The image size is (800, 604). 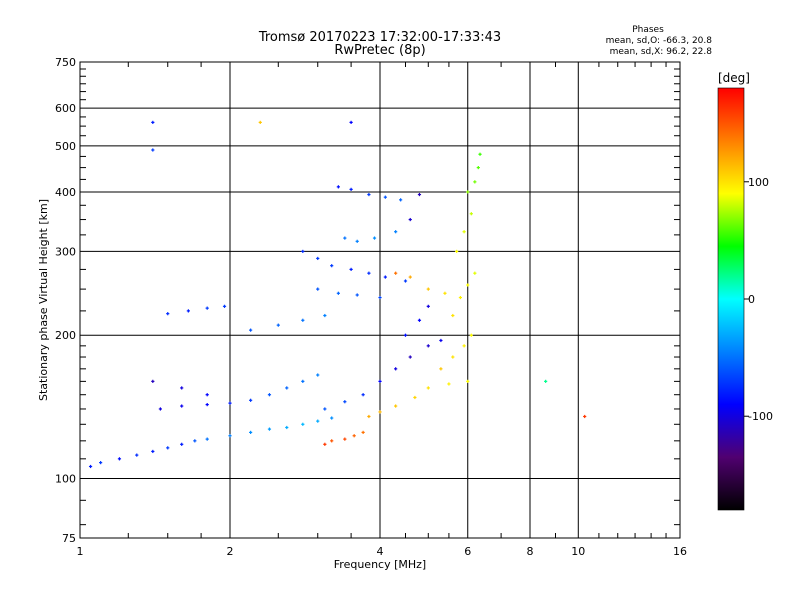 I want to click on x-tick-label: 10, so click(x=578, y=551).